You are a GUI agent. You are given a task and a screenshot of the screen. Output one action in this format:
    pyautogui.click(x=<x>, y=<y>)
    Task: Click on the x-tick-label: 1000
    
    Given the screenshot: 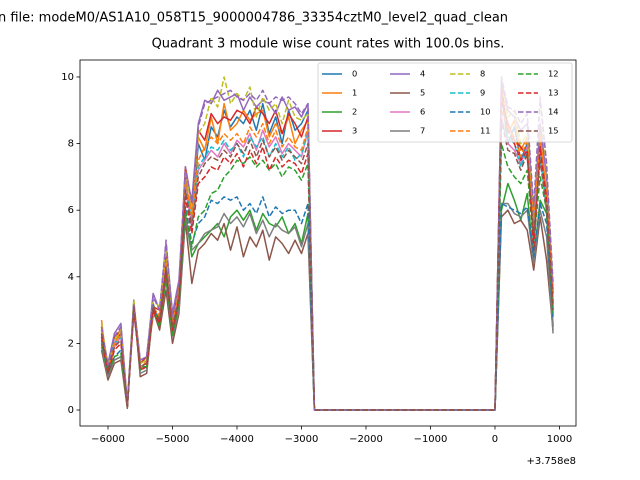 What is the action you would take?
    pyautogui.click(x=559, y=439)
    